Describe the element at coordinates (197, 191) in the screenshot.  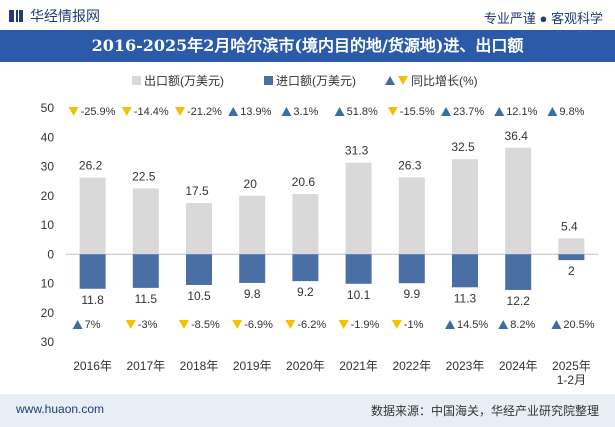
I see `export-value-label: 17.5` at that location.